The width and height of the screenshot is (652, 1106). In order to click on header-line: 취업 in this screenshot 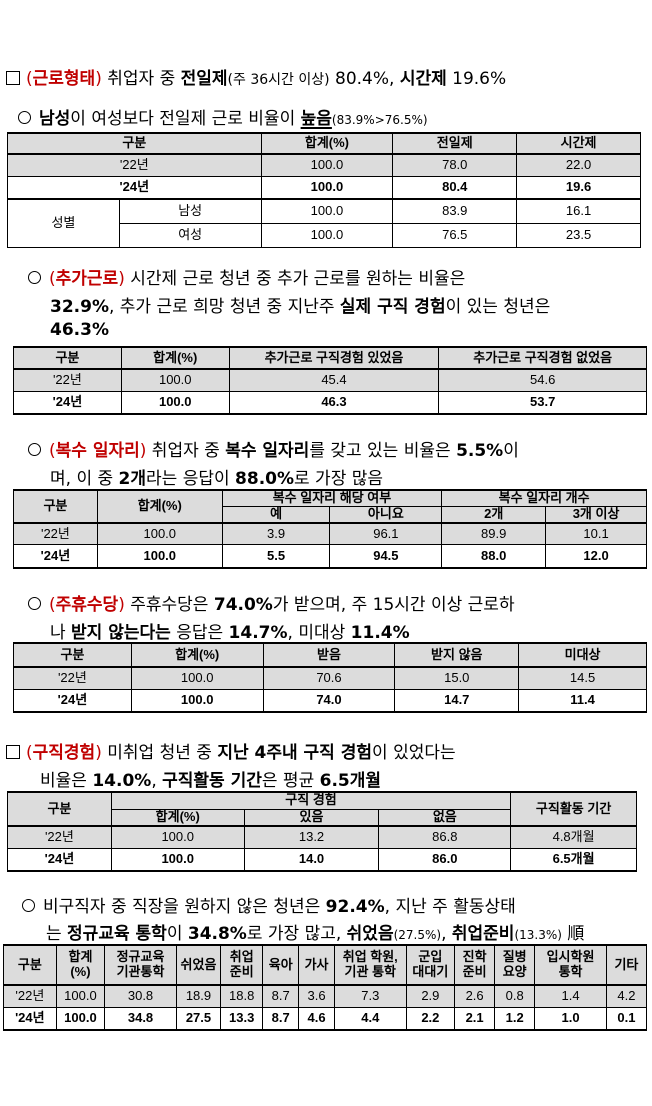, I will do `click(241, 957)`.